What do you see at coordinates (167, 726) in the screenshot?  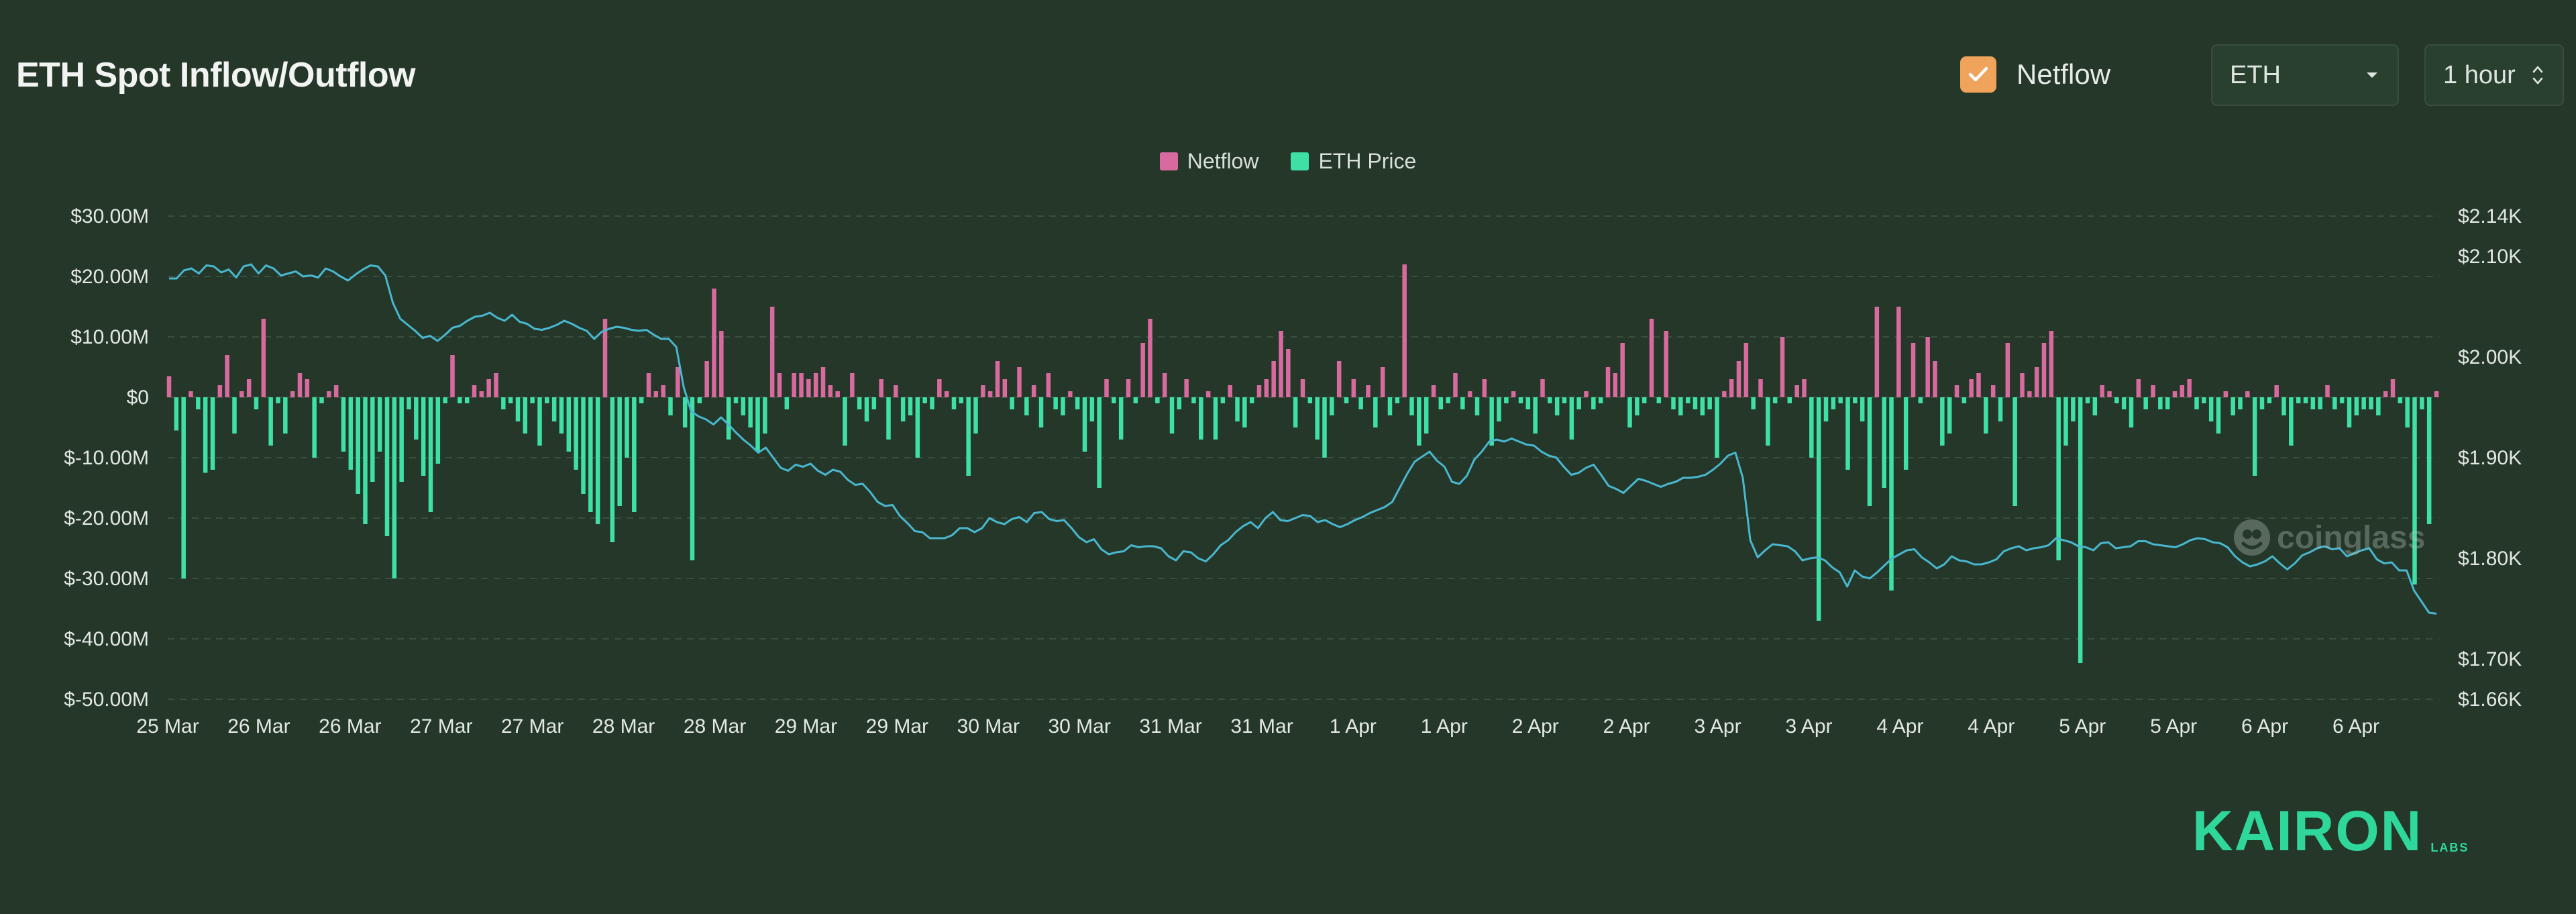 I see `x-tick-label: 25 Mar` at bounding box center [167, 726].